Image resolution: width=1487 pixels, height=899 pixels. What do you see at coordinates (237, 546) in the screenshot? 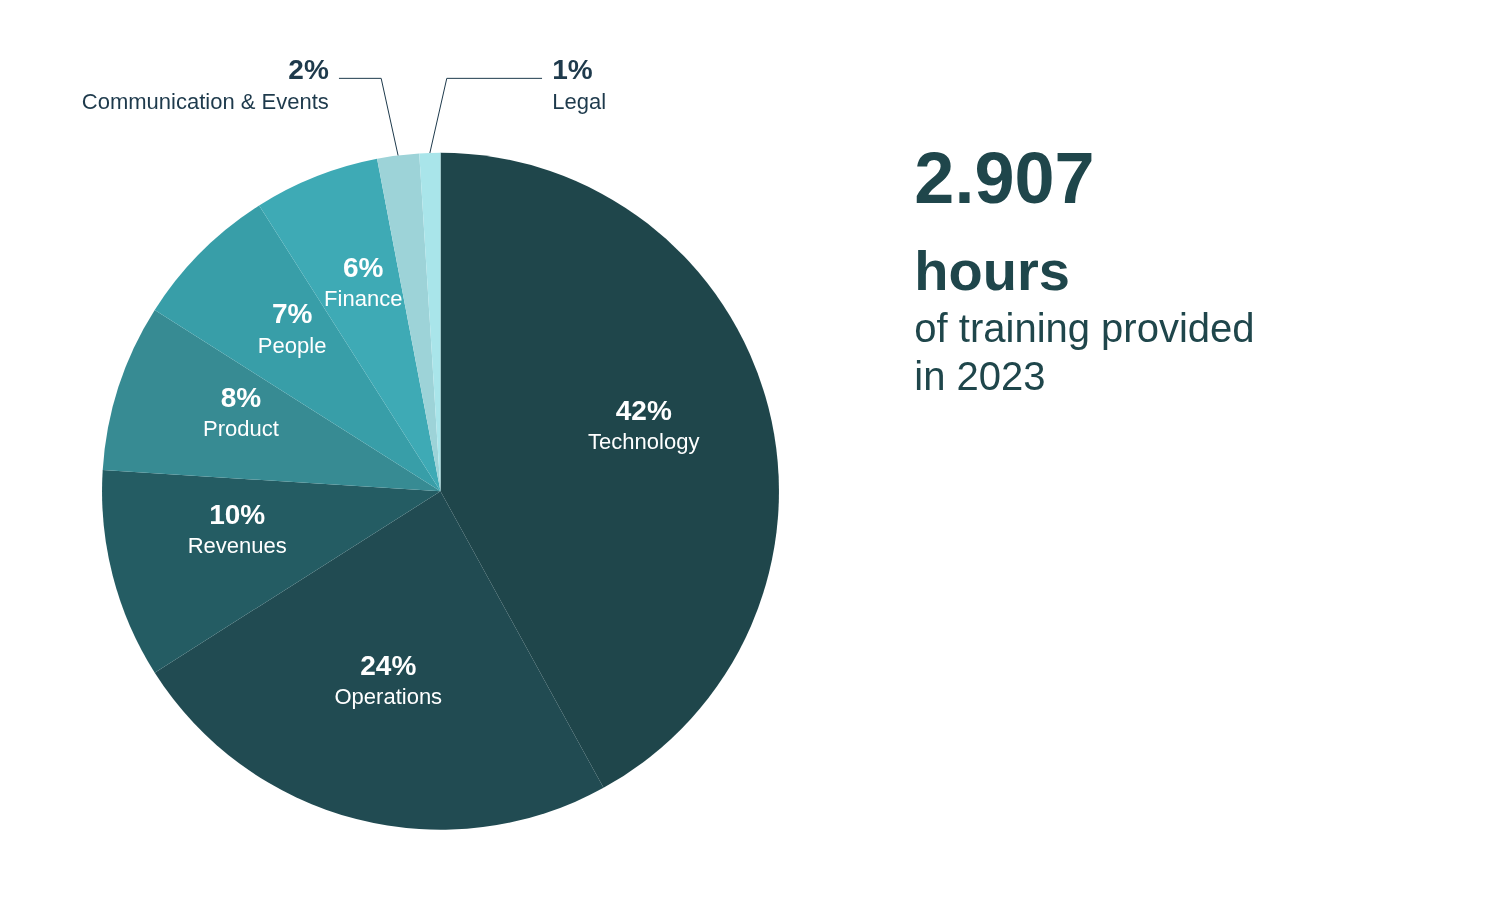
I see `slice-label: Revenues` at bounding box center [237, 546].